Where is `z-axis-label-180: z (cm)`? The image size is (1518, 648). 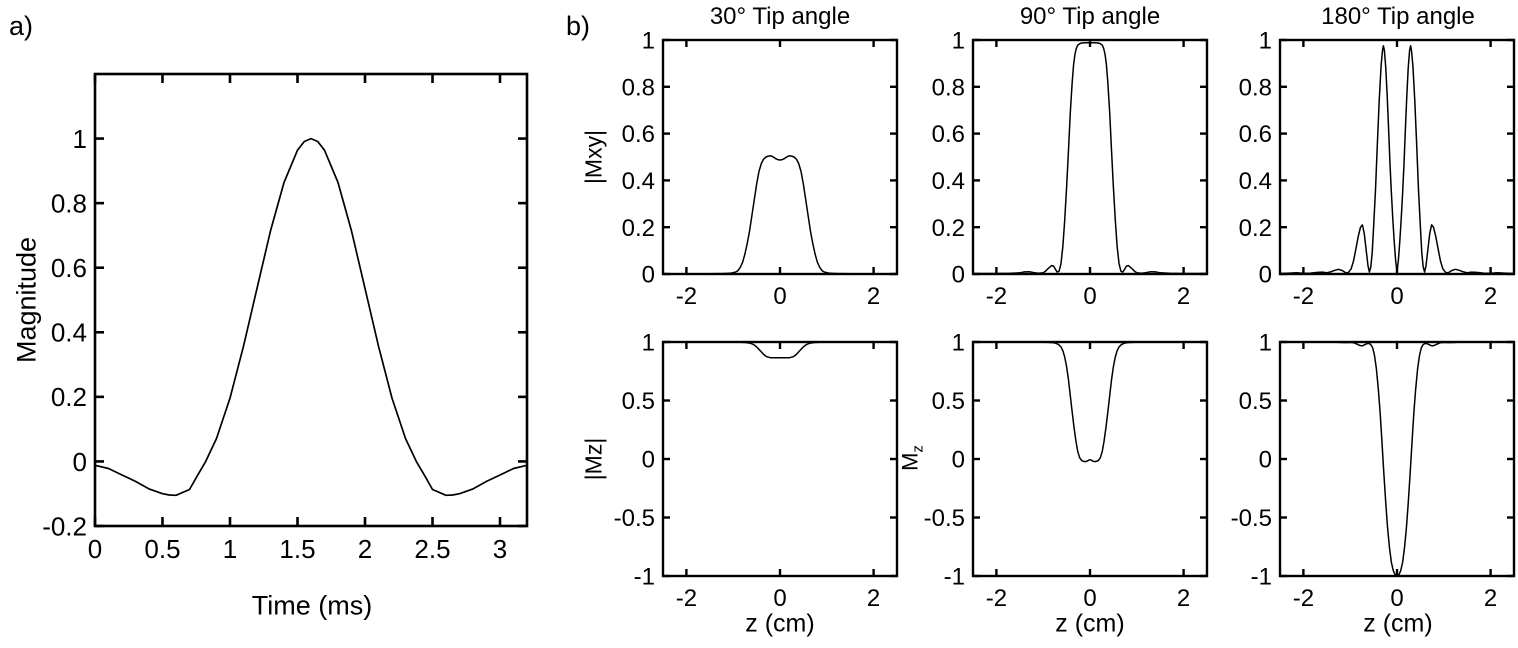
z-axis-label-180: z (cm) is located at coordinates (1398, 623).